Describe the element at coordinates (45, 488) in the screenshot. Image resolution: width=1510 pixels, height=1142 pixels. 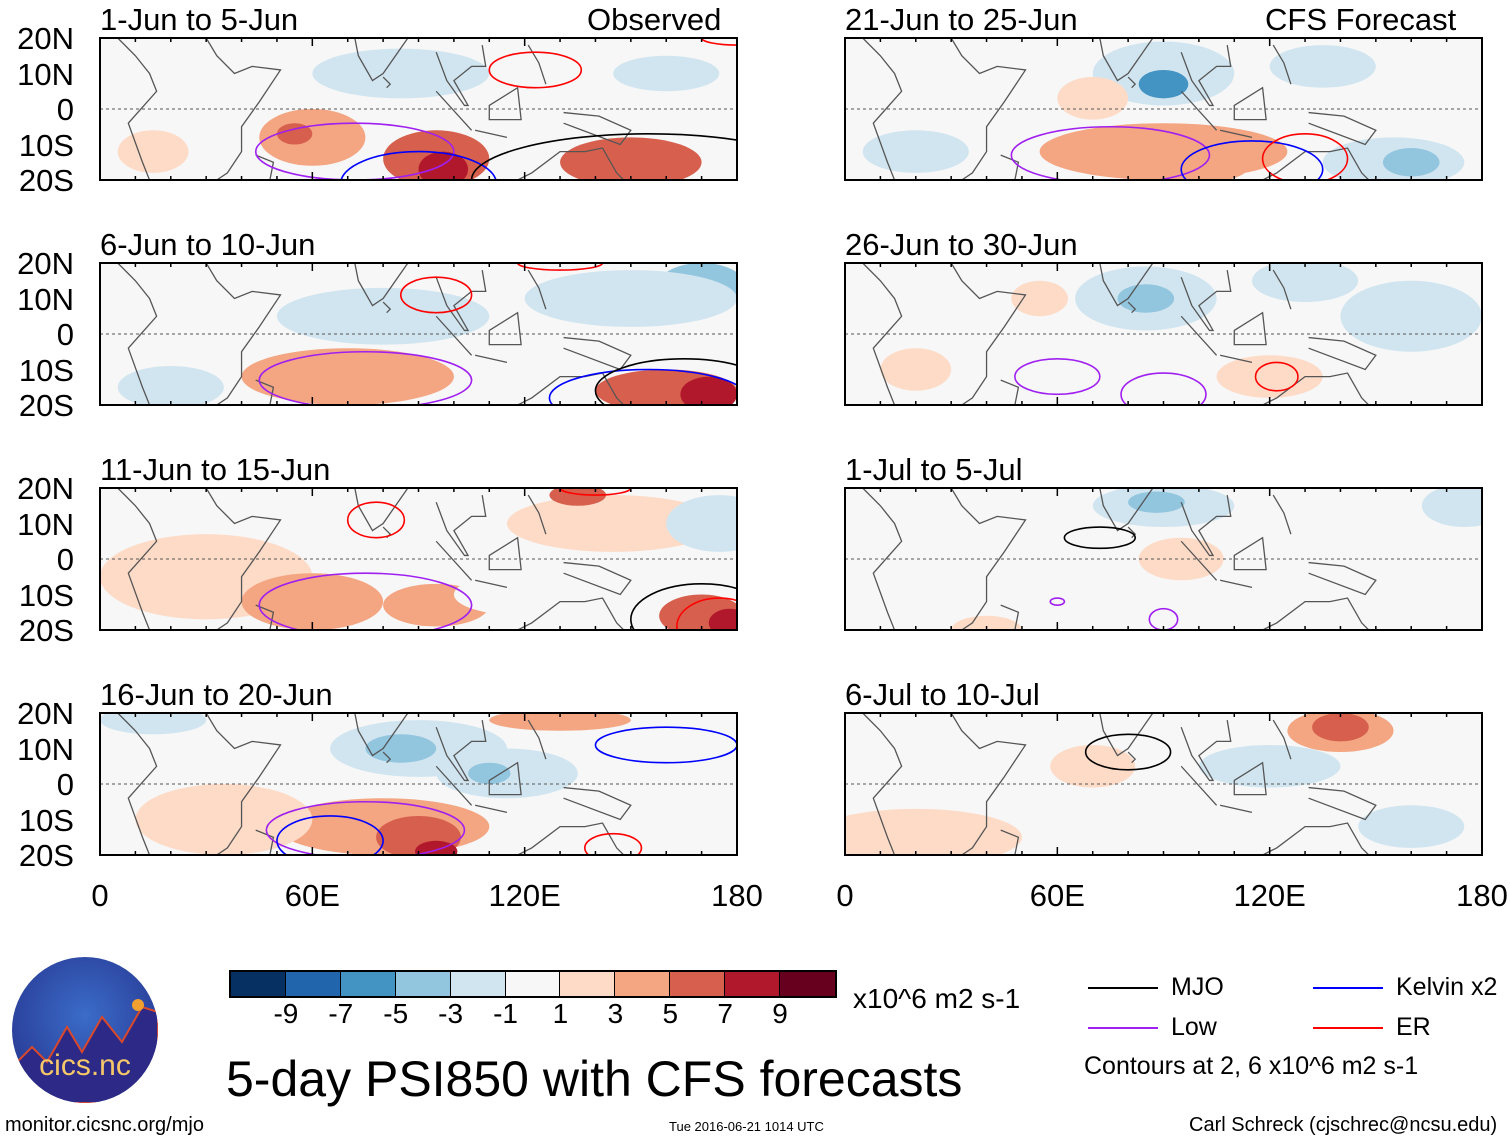
I see `y-tick-label: 20N` at that location.